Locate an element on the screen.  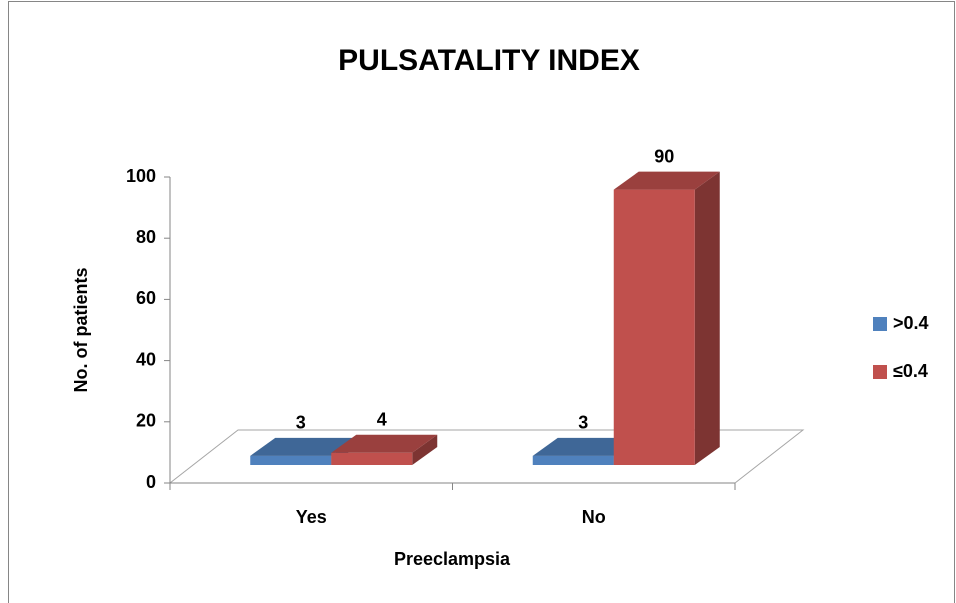
y-tick-label: 20 is located at coordinates (146, 421).